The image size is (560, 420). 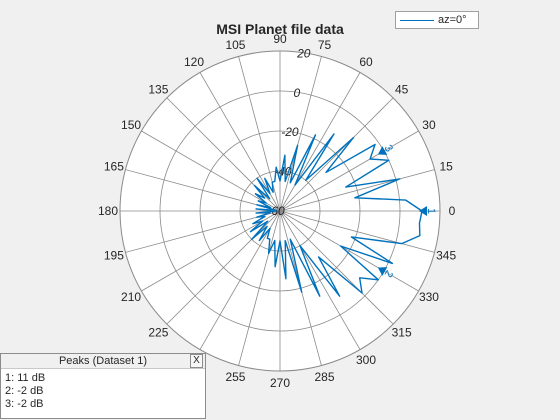 What do you see at coordinates (431, 211) in the screenshot?
I see `peak-marker-label: 1` at bounding box center [431, 211].